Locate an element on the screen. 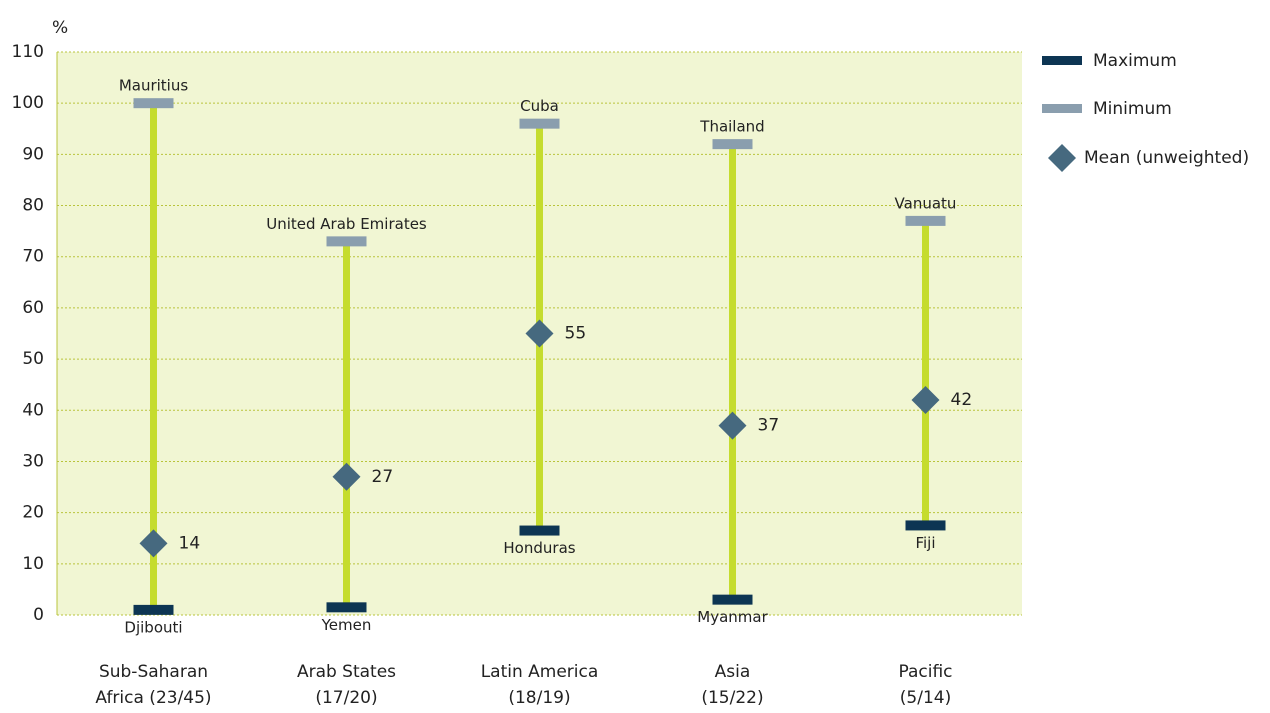  mean-label: 37 is located at coordinates (769, 426).